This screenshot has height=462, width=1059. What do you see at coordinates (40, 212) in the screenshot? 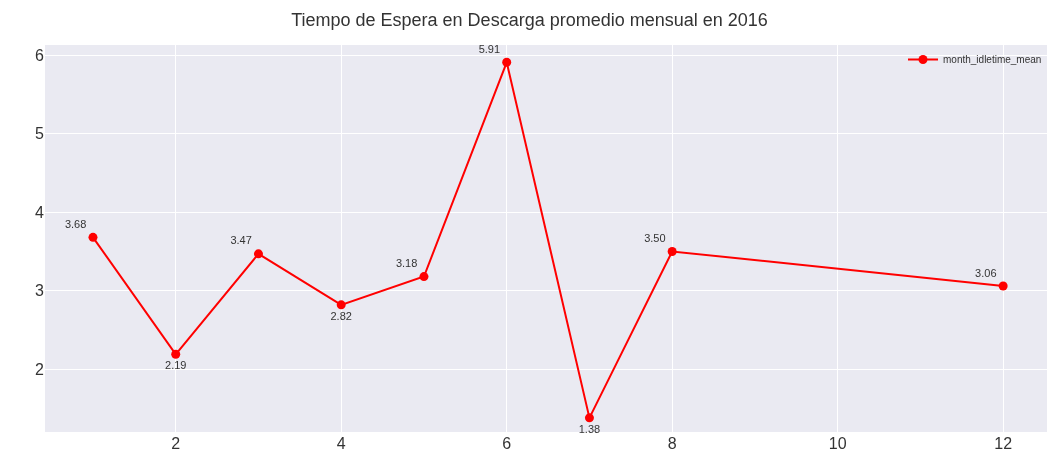
I see `y-tick-label: 4` at bounding box center [40, 212].